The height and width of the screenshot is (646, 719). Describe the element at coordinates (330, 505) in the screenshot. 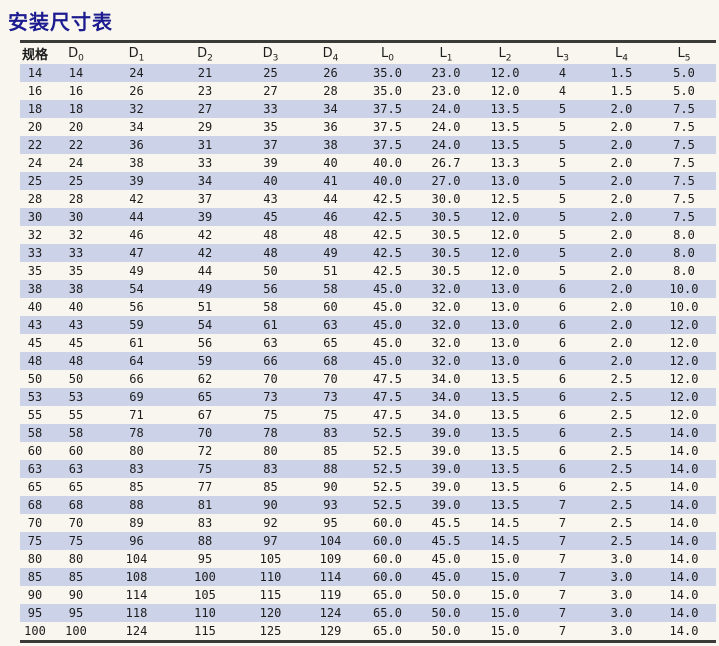

I see `cell-d4: 93` at that location.